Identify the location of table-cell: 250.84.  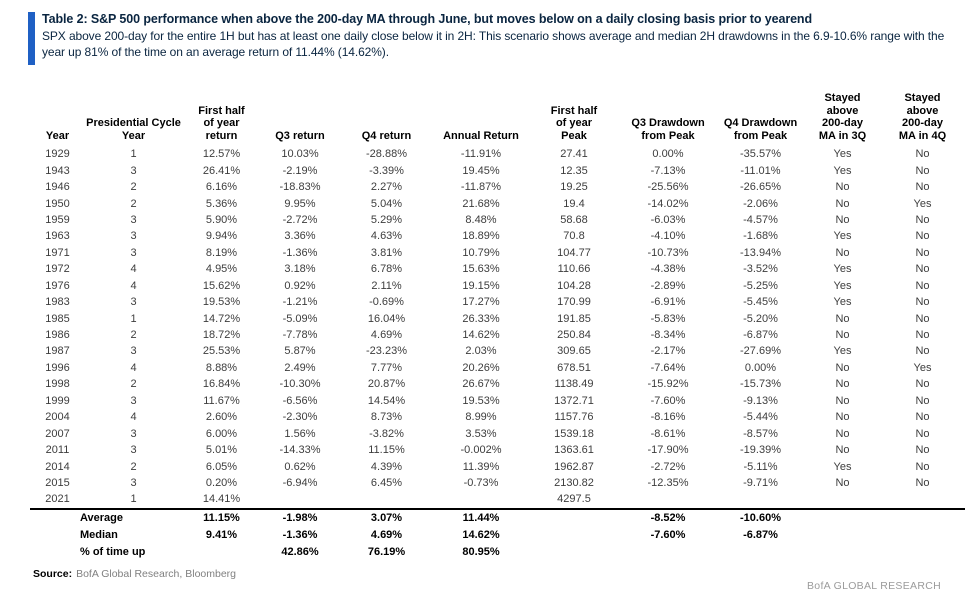
(574, 335).